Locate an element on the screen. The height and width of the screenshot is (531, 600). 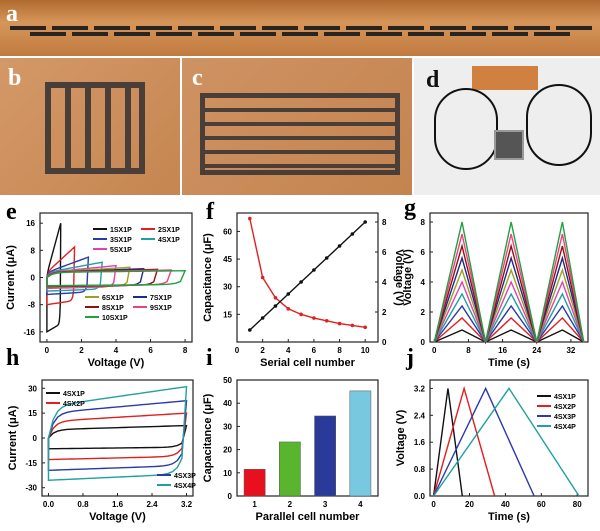
cv-curve-4SX1P is located at coordinates (74, 276).